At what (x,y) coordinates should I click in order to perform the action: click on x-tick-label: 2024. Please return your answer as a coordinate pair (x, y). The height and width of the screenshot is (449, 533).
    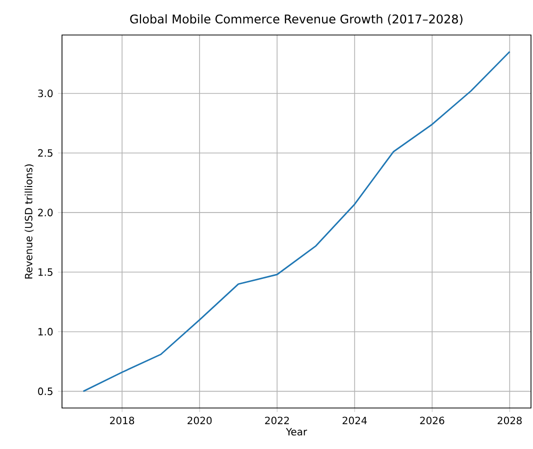
    Looking at the image, I should click on (354, 420).